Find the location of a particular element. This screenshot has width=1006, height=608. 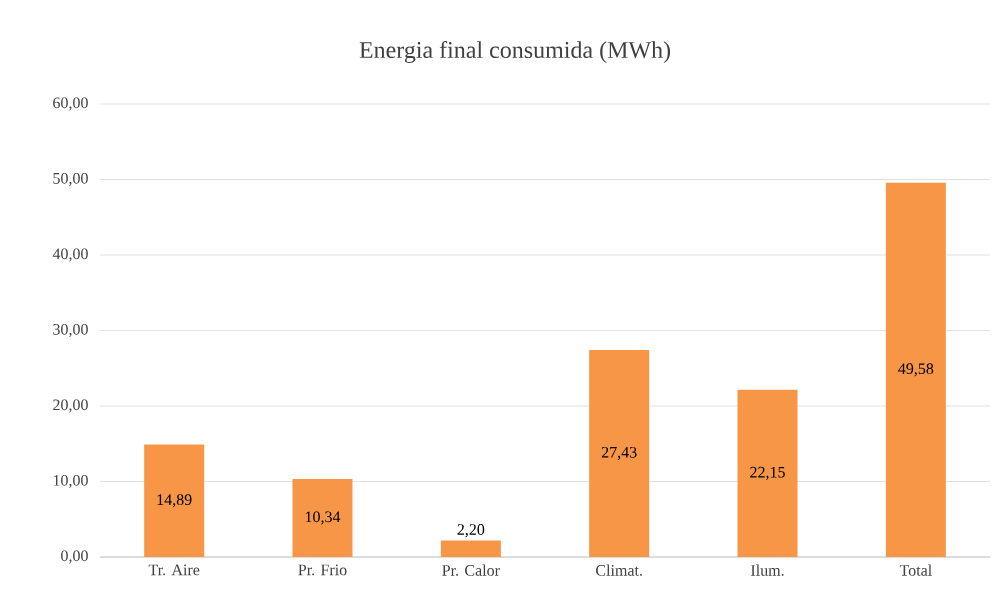

x-tick-label: Pr. Calor is located at coordinates (471, 570).